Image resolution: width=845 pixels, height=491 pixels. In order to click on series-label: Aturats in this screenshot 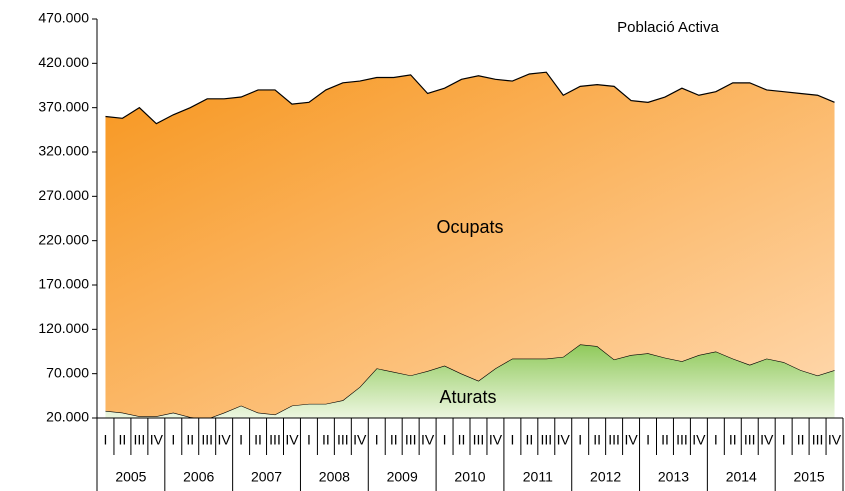, I will do `click(467, 397)`.